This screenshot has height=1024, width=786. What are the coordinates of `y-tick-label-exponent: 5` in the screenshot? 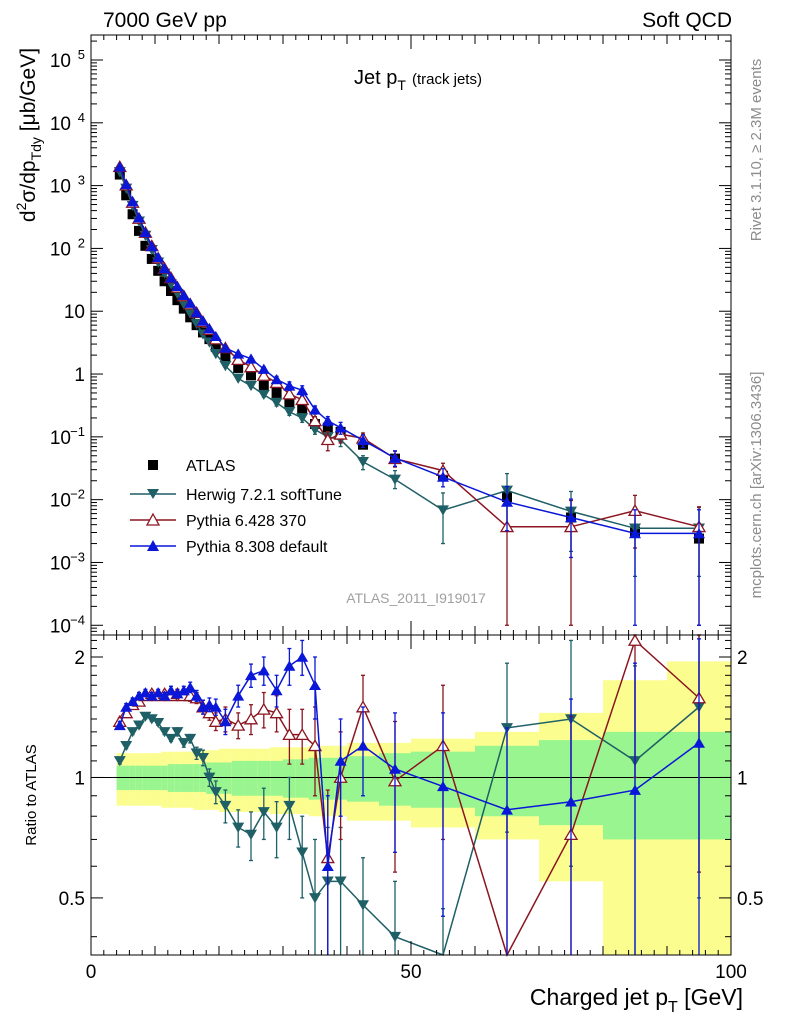 It's located at (81, 54).